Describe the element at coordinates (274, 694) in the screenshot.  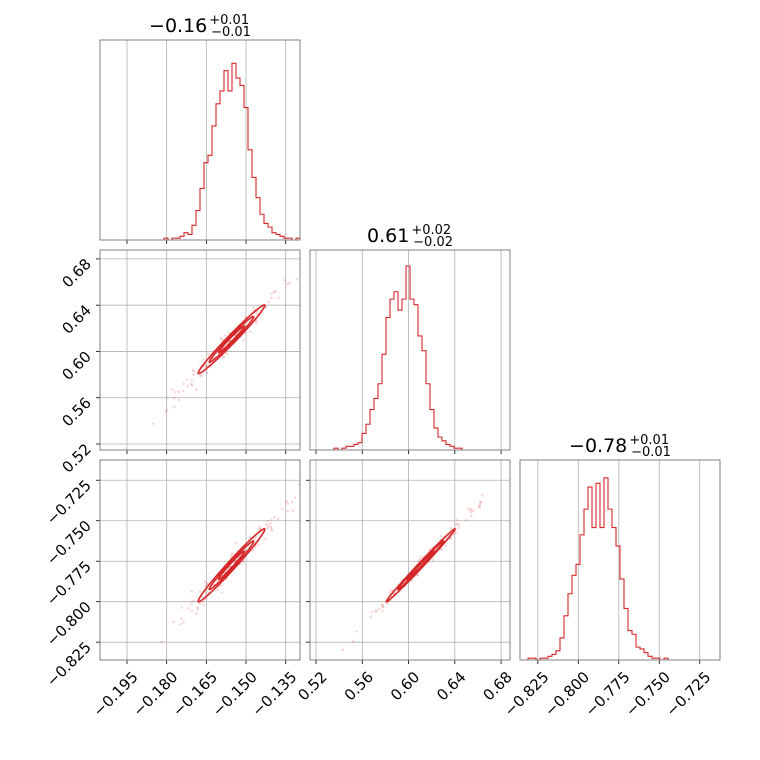
I see `x-tick-label: −0.135` at that location.